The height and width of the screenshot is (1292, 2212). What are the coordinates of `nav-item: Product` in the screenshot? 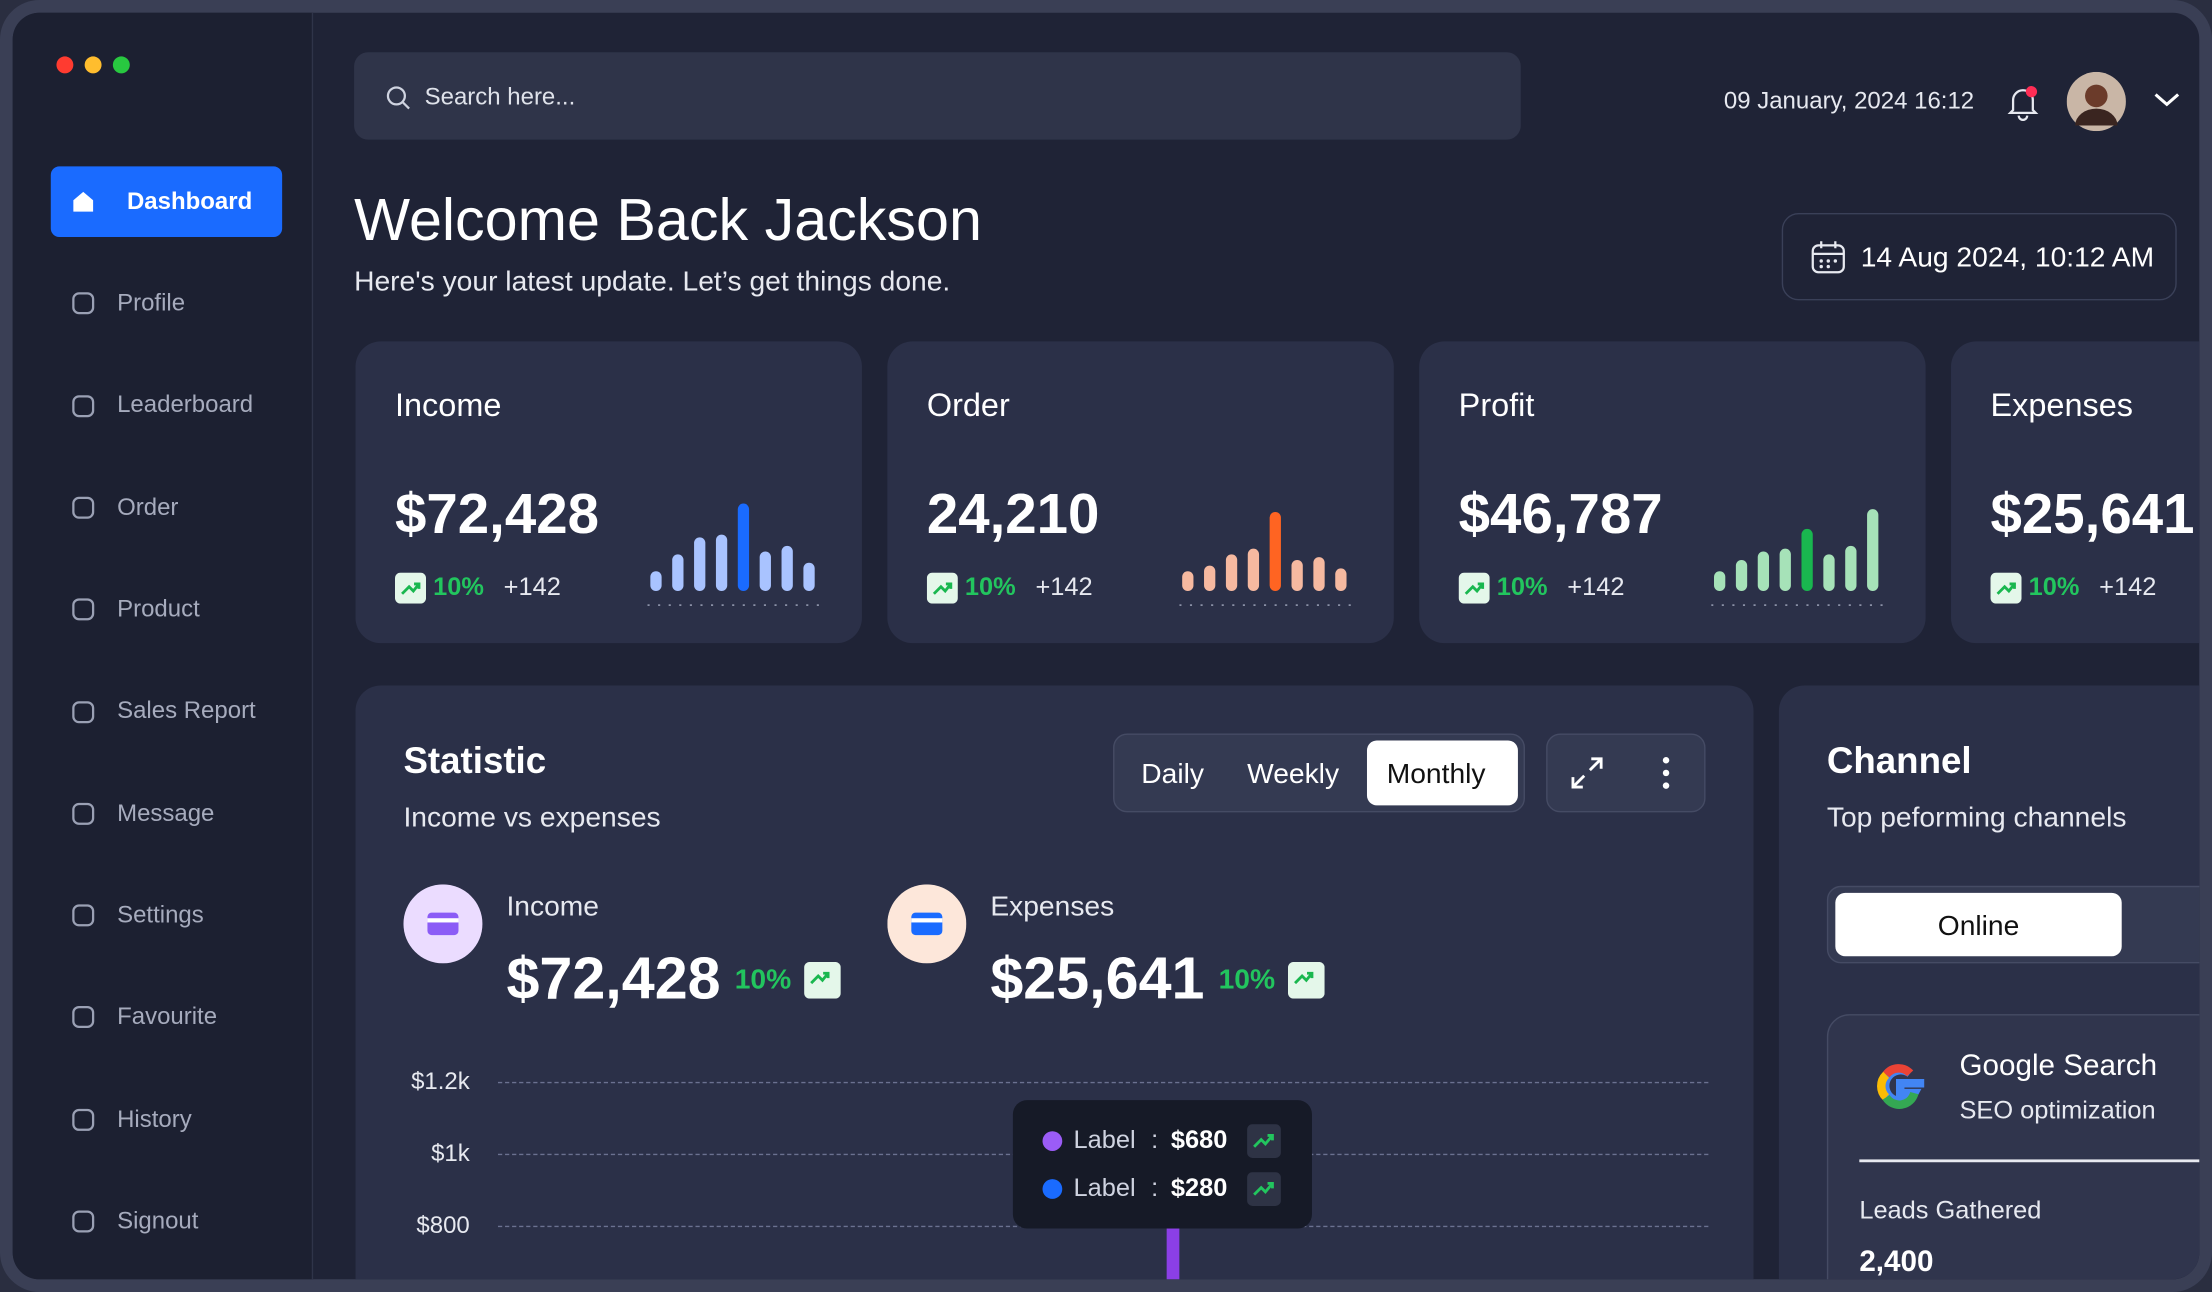 It's located at (158, 609).